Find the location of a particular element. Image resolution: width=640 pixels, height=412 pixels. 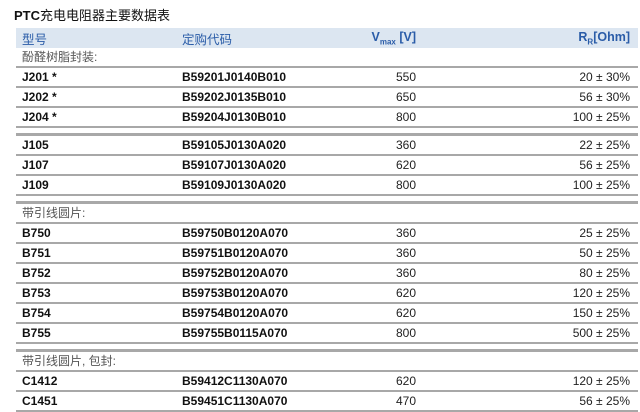

cell-type: B752 is located at coordinates (96, 273).